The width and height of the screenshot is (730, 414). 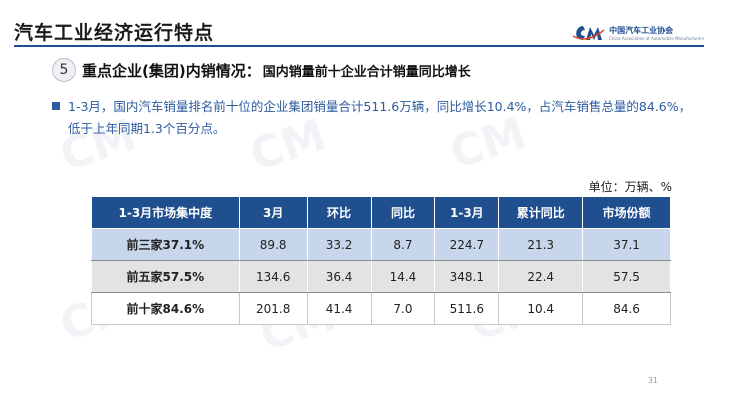 I want to click on table-cell: 201.8, so click(x=273, y=308).